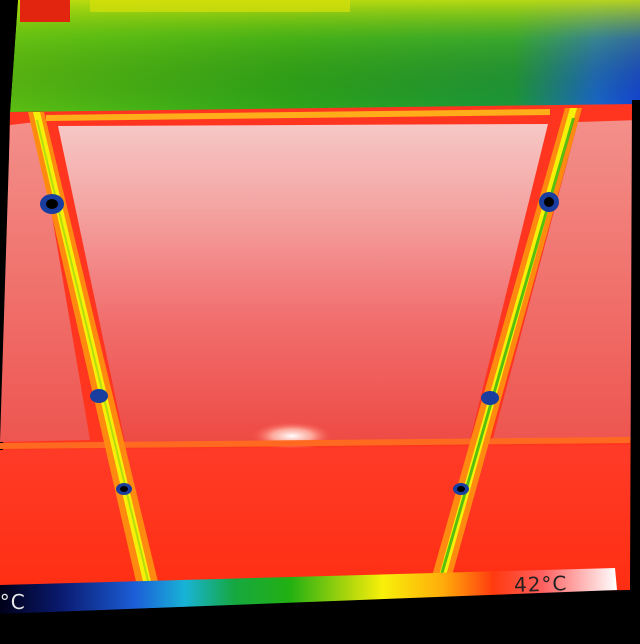 This screenshot has width=640, height=644. Describe the element at coordinates (45, 11) in the screenshot. I see `top-hot-spot` at that location.